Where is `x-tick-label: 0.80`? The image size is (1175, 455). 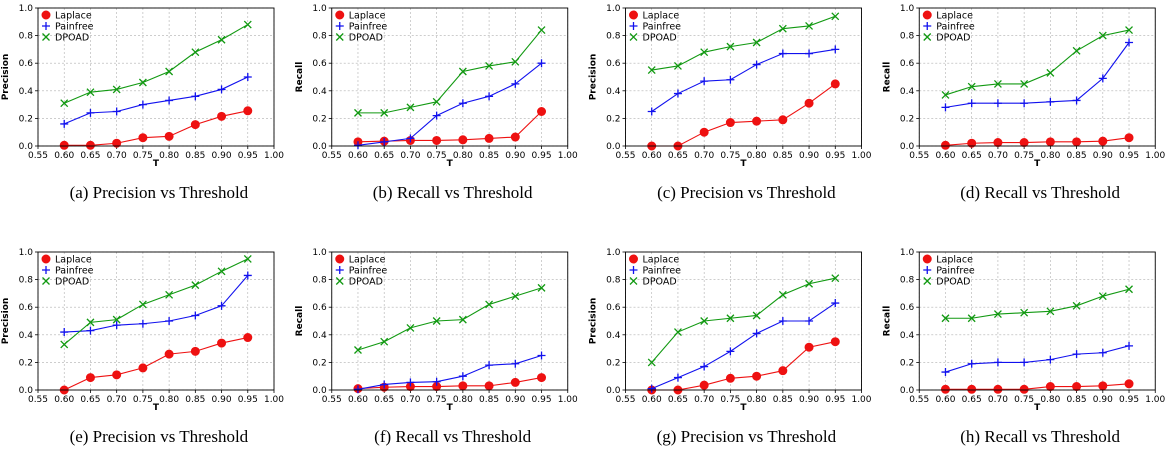
x-tick-label: 0.80 is located at coordinates (463, 400).